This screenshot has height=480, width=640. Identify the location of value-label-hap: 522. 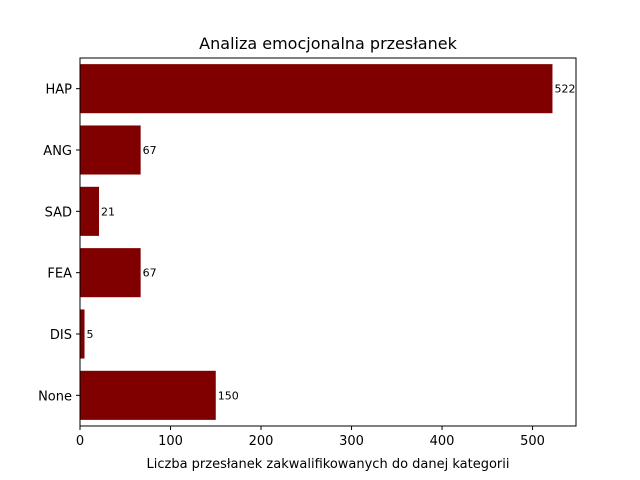
(564, 89).